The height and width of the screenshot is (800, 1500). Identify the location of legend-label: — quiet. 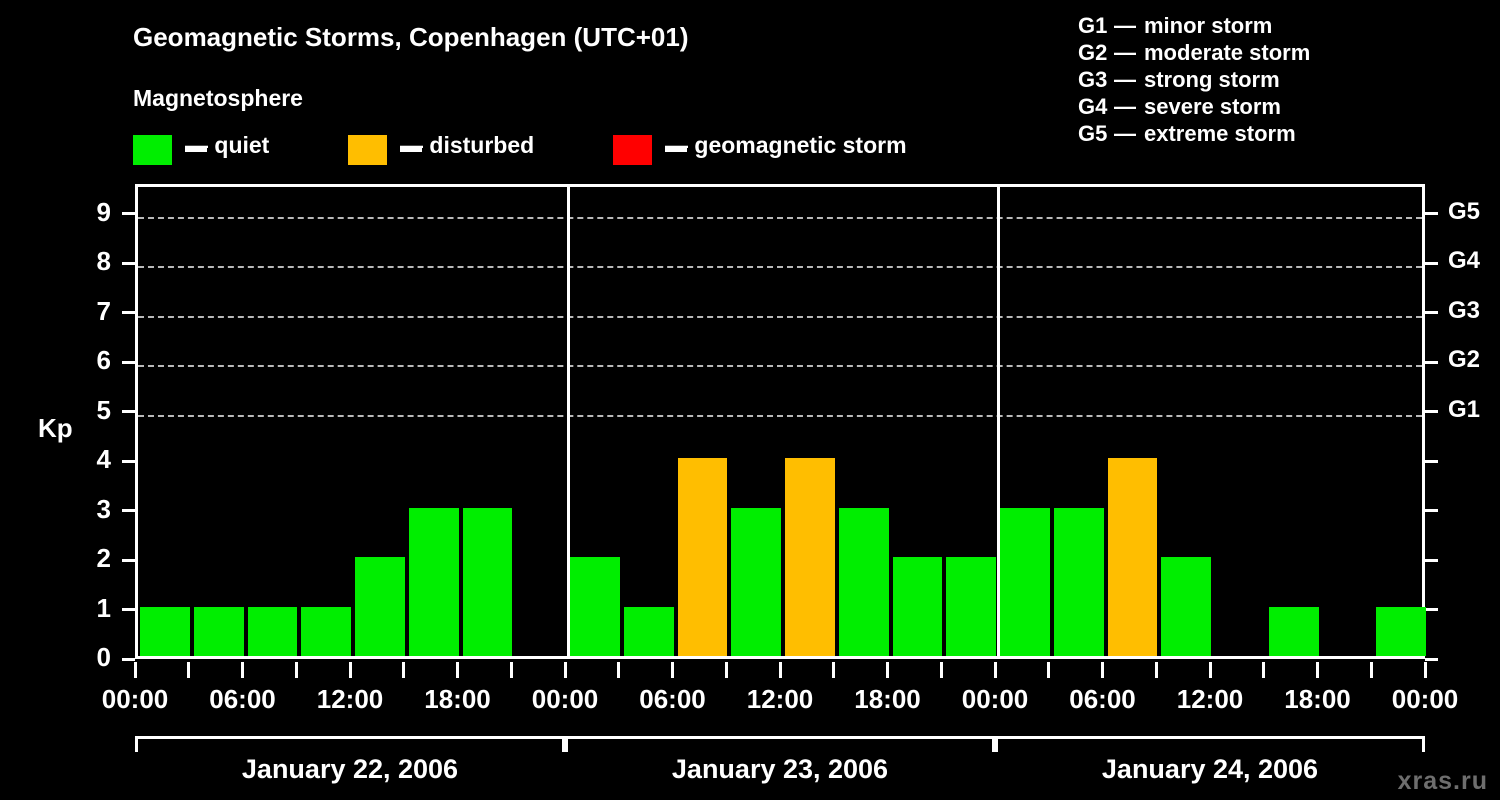
(227, 145).